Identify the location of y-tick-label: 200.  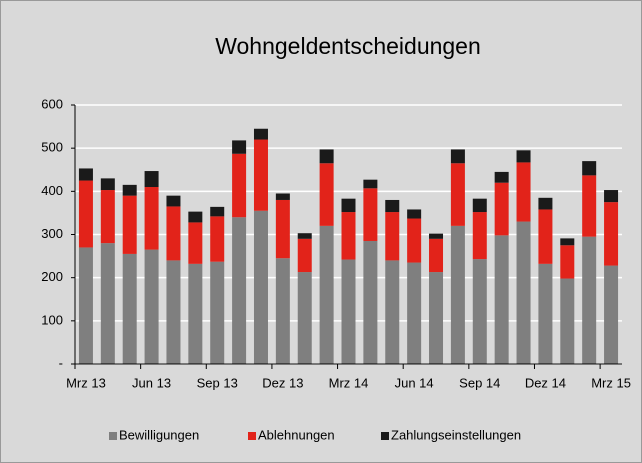
(52, 276).